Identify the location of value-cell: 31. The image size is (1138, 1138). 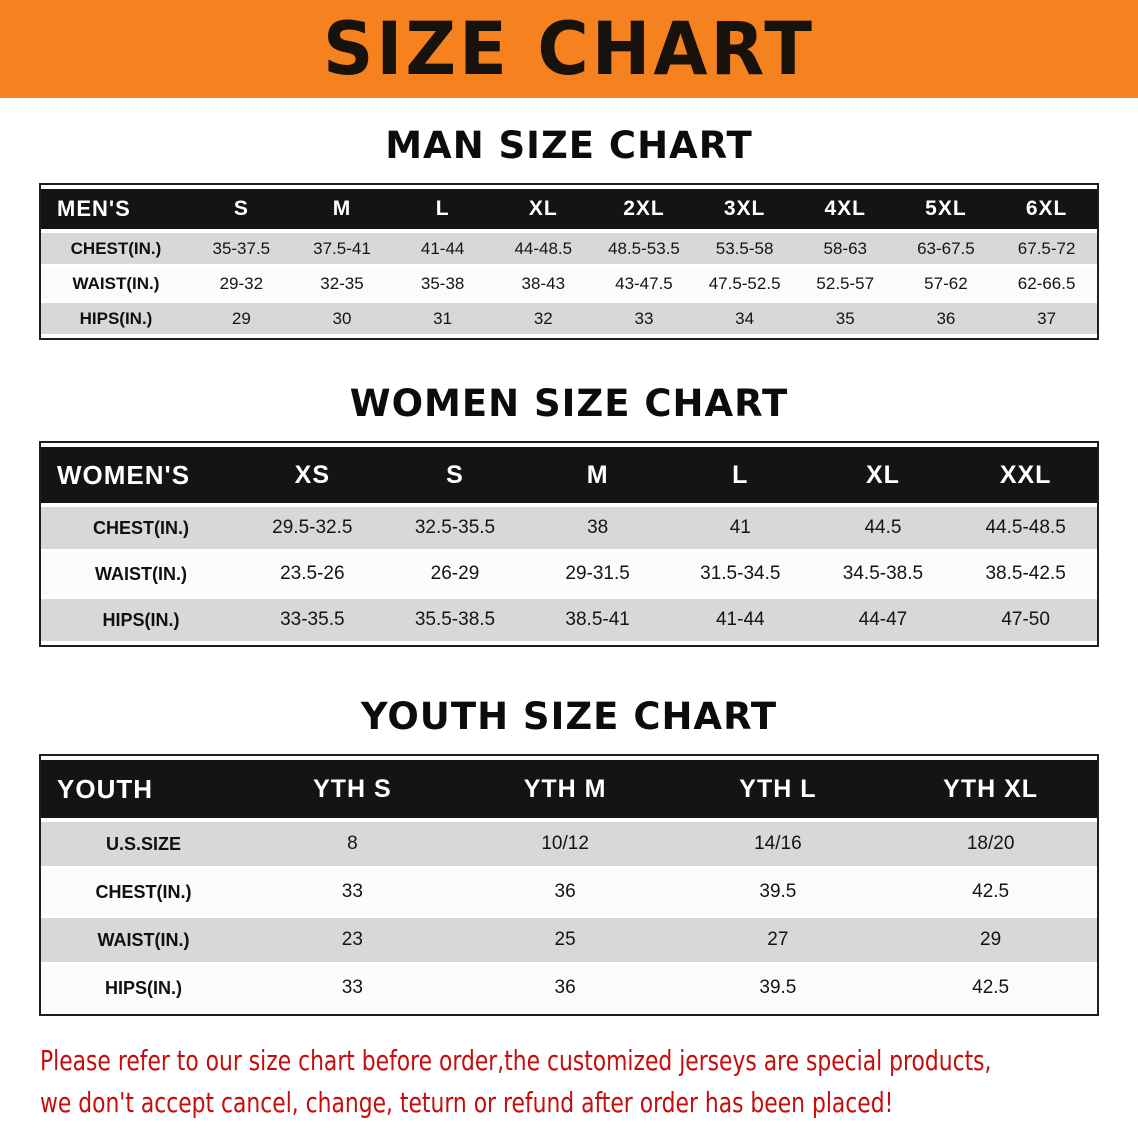
(443, 318).